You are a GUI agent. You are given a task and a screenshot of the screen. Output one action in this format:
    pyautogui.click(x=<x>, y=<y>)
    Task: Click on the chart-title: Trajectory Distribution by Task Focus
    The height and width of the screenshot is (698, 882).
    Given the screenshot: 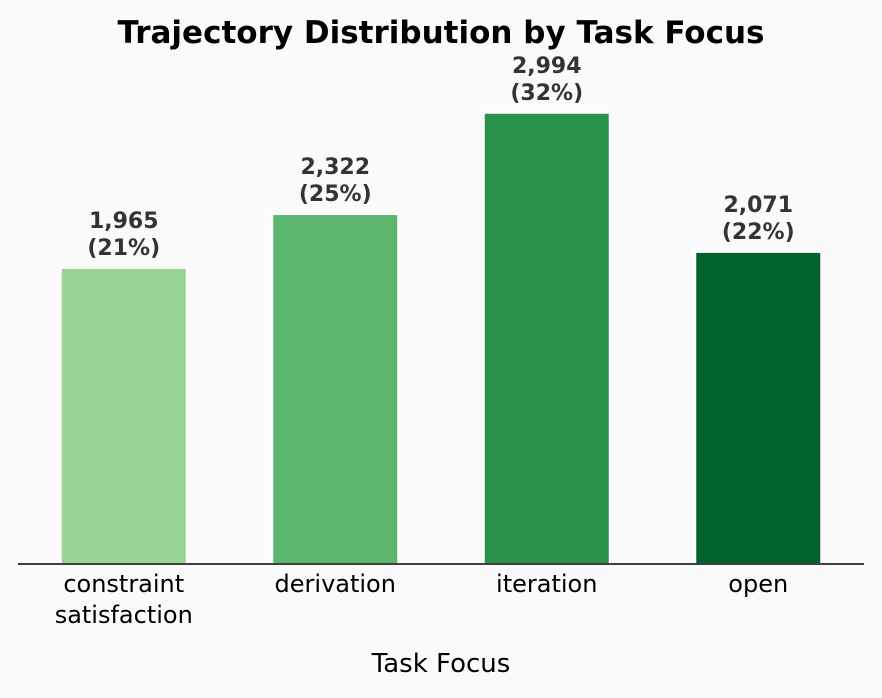 What is the action you would take?
    pyautogui.click(x=440, y=33)
    